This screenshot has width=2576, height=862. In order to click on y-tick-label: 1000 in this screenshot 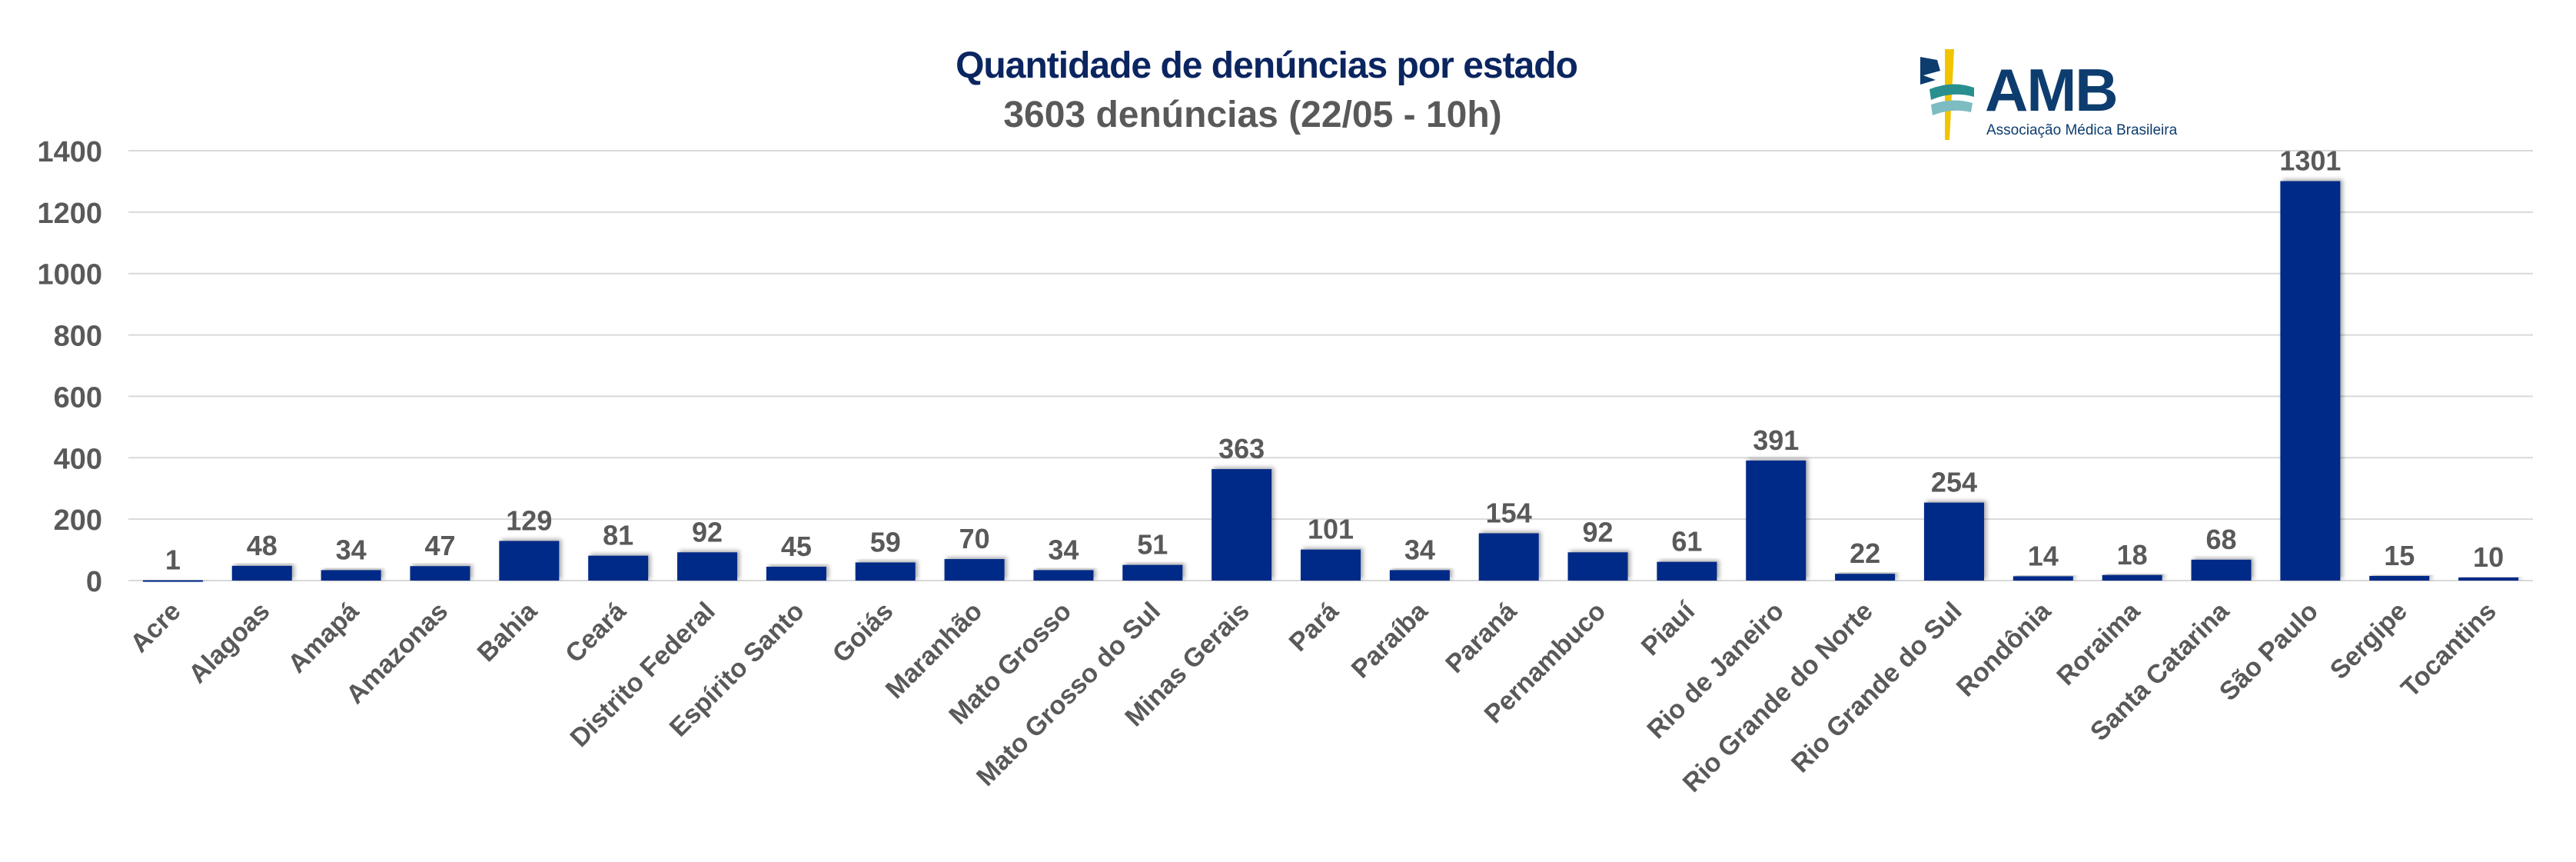, I will do `click(69, 275)`.